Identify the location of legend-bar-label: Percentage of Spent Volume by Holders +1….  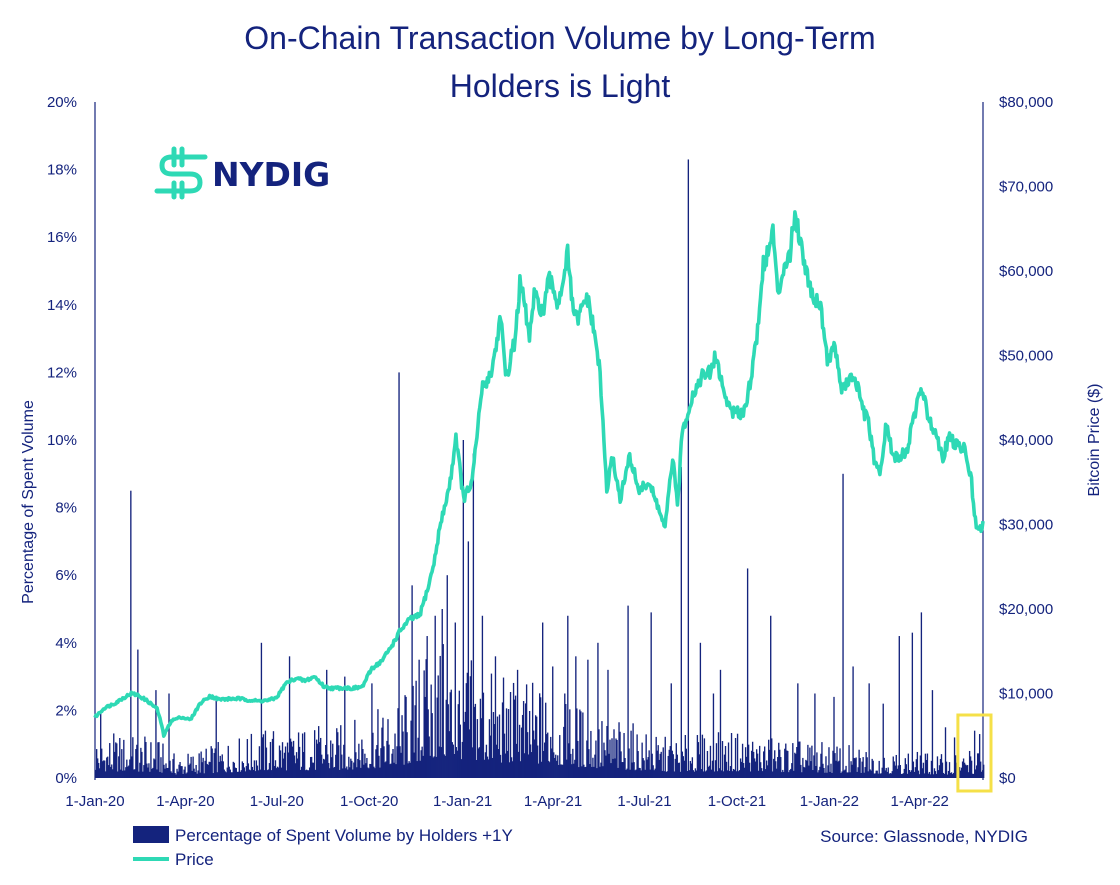
(344, 835).